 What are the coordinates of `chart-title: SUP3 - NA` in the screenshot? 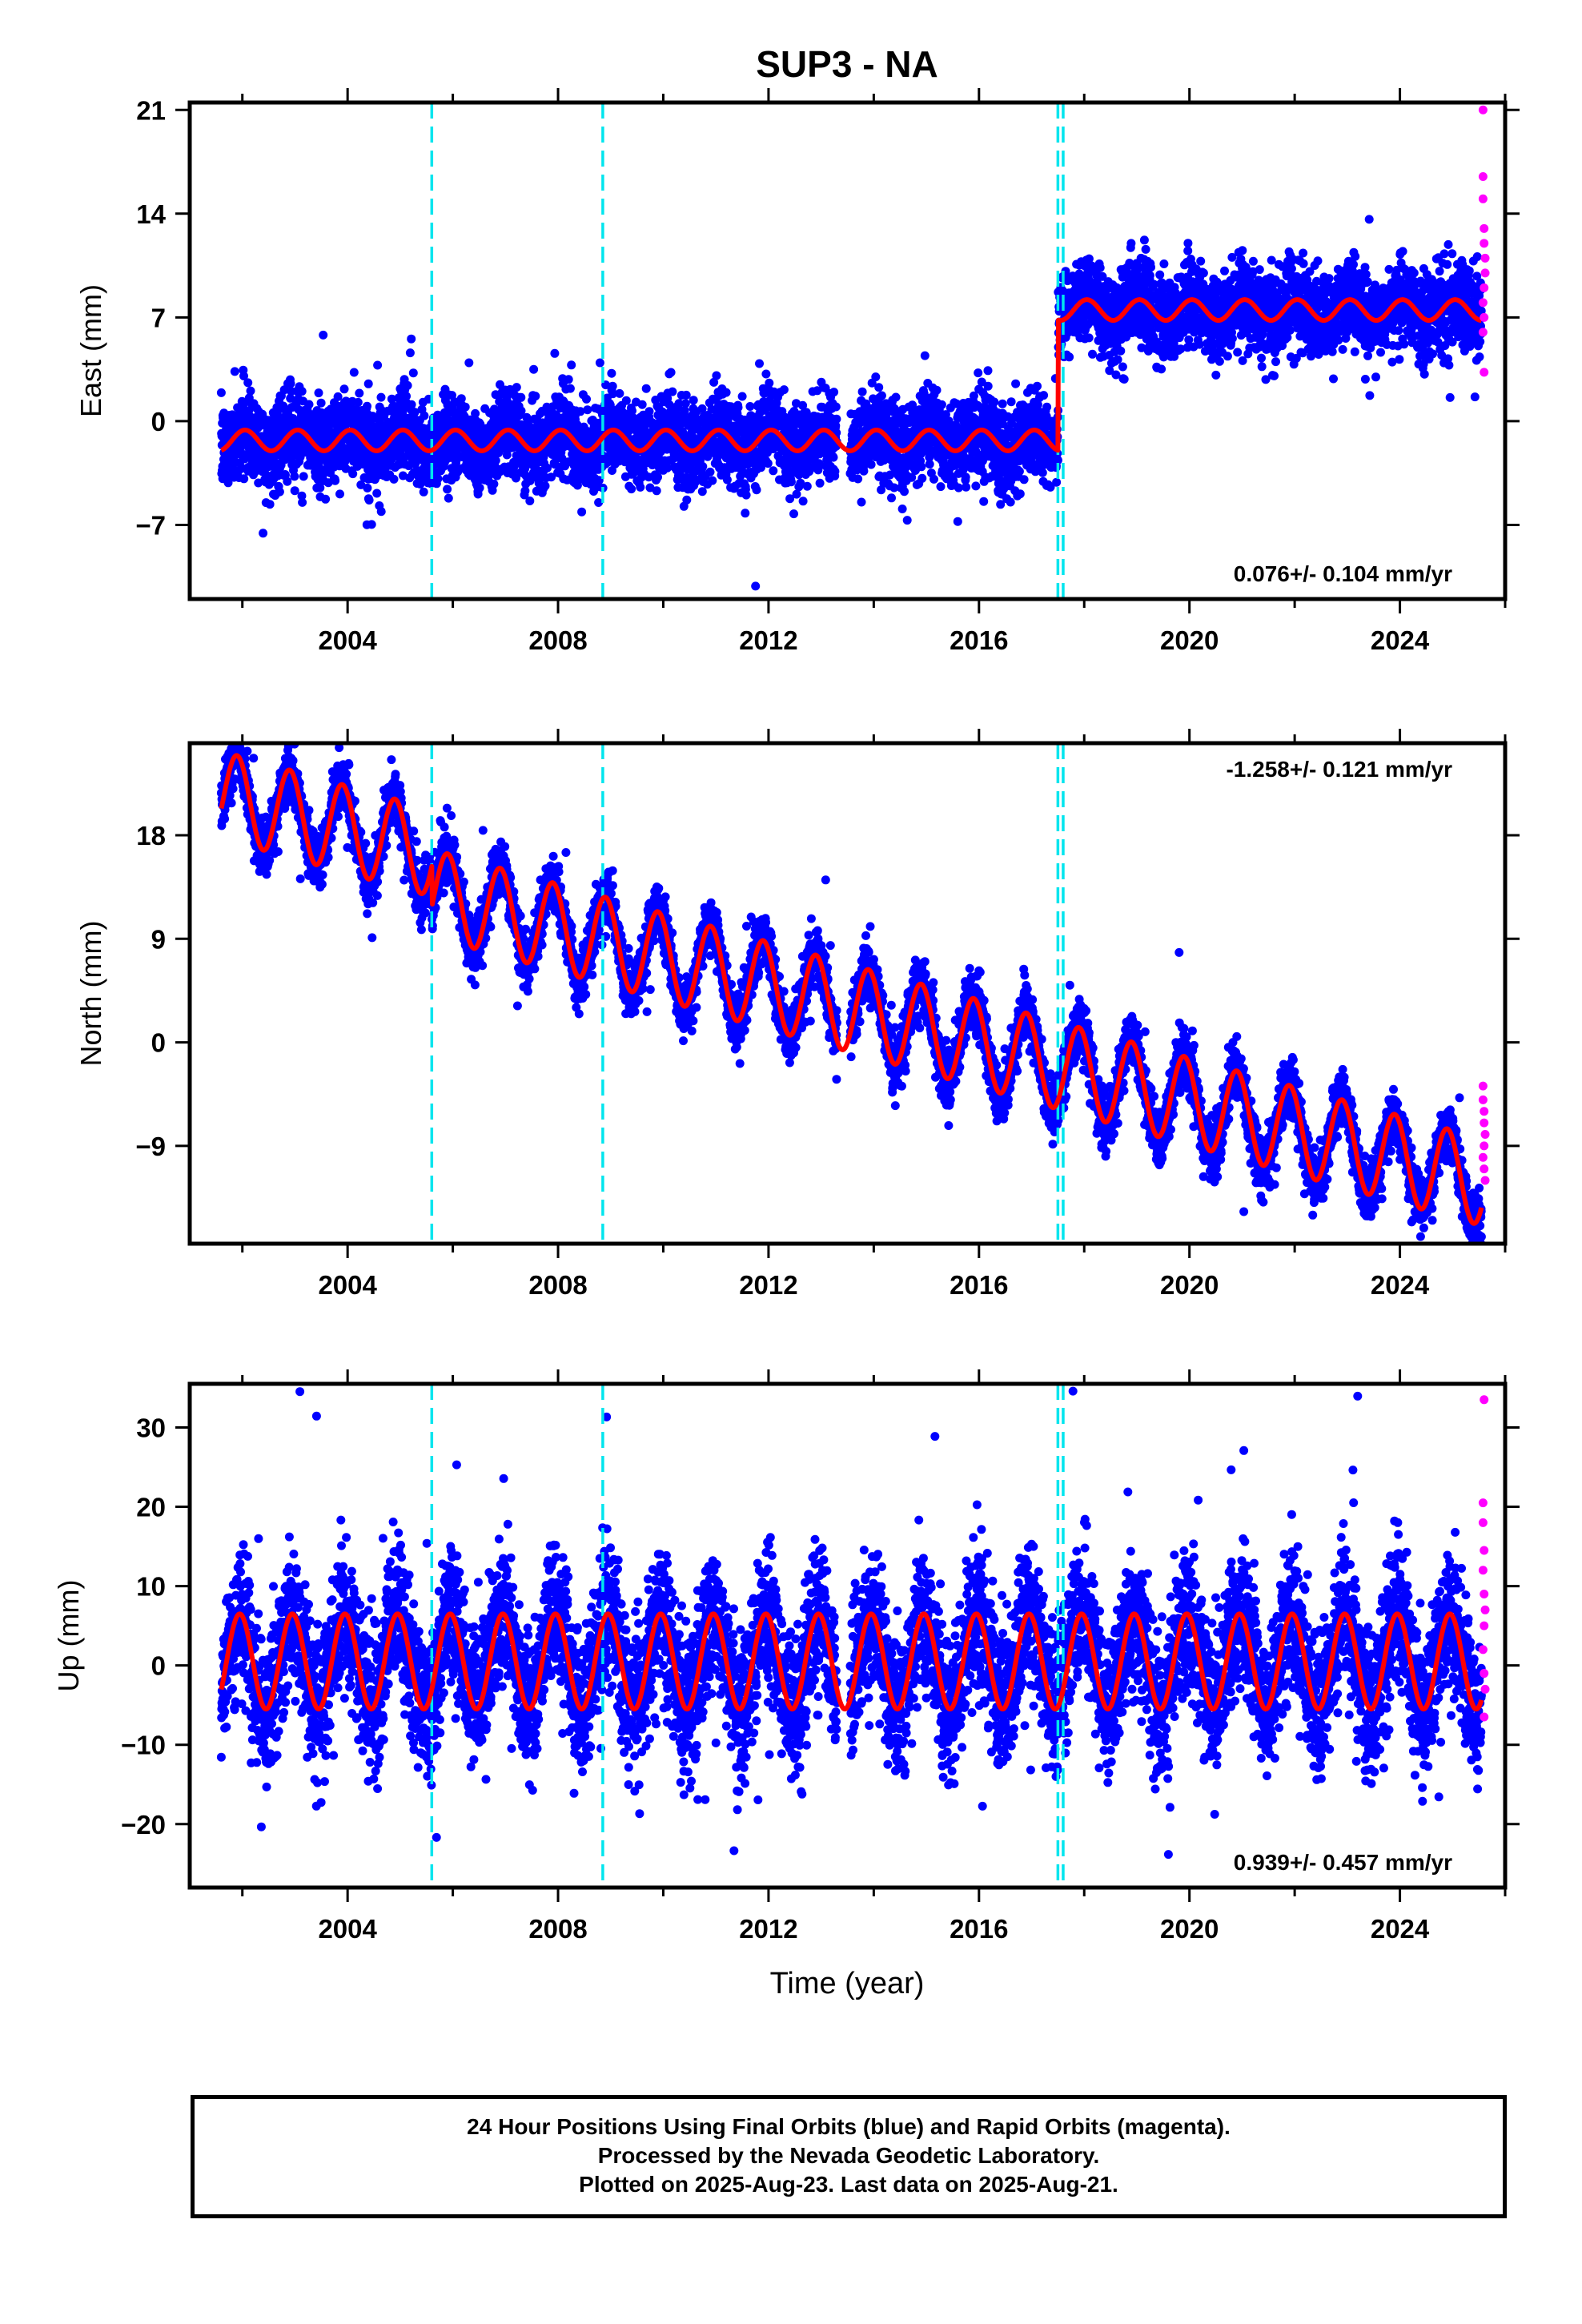 It's located at (847, 64).